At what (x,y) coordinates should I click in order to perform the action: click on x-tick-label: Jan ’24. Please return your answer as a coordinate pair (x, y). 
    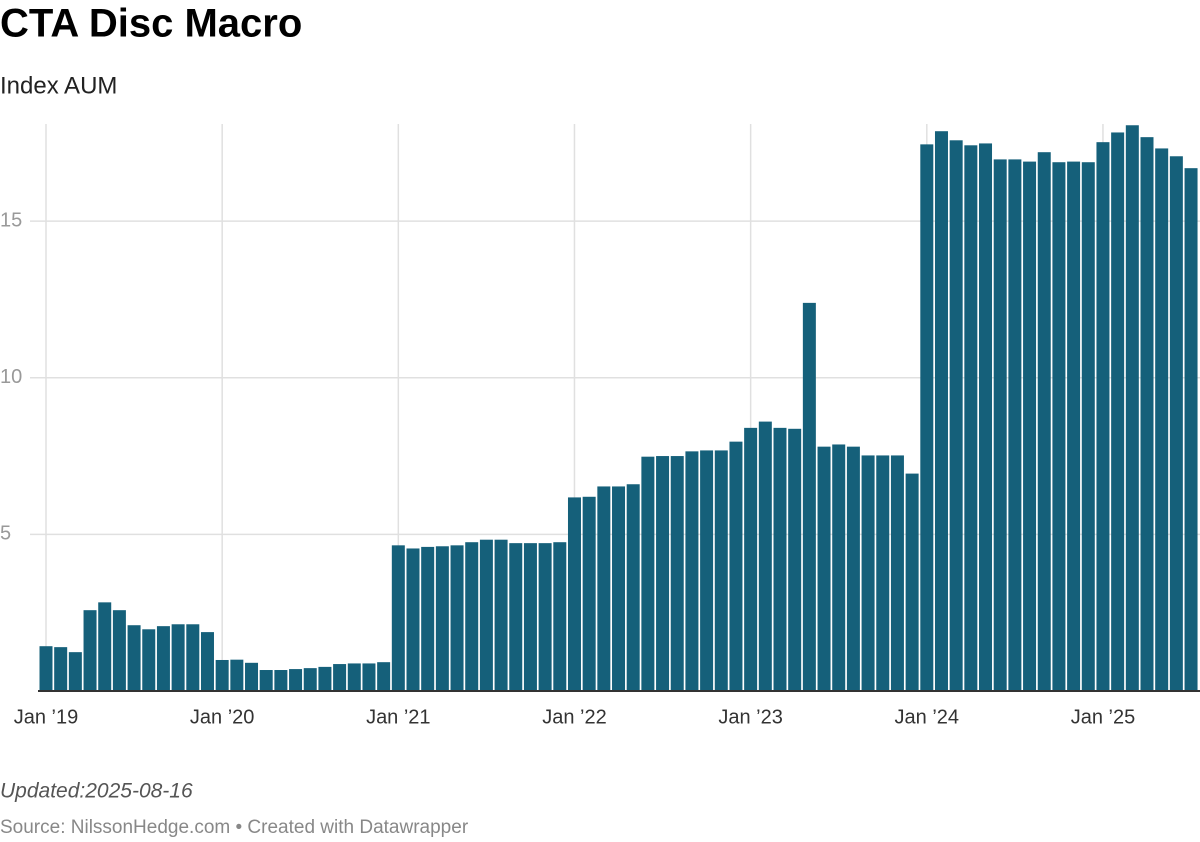
    Looking at the image, I should click on (927, 717).